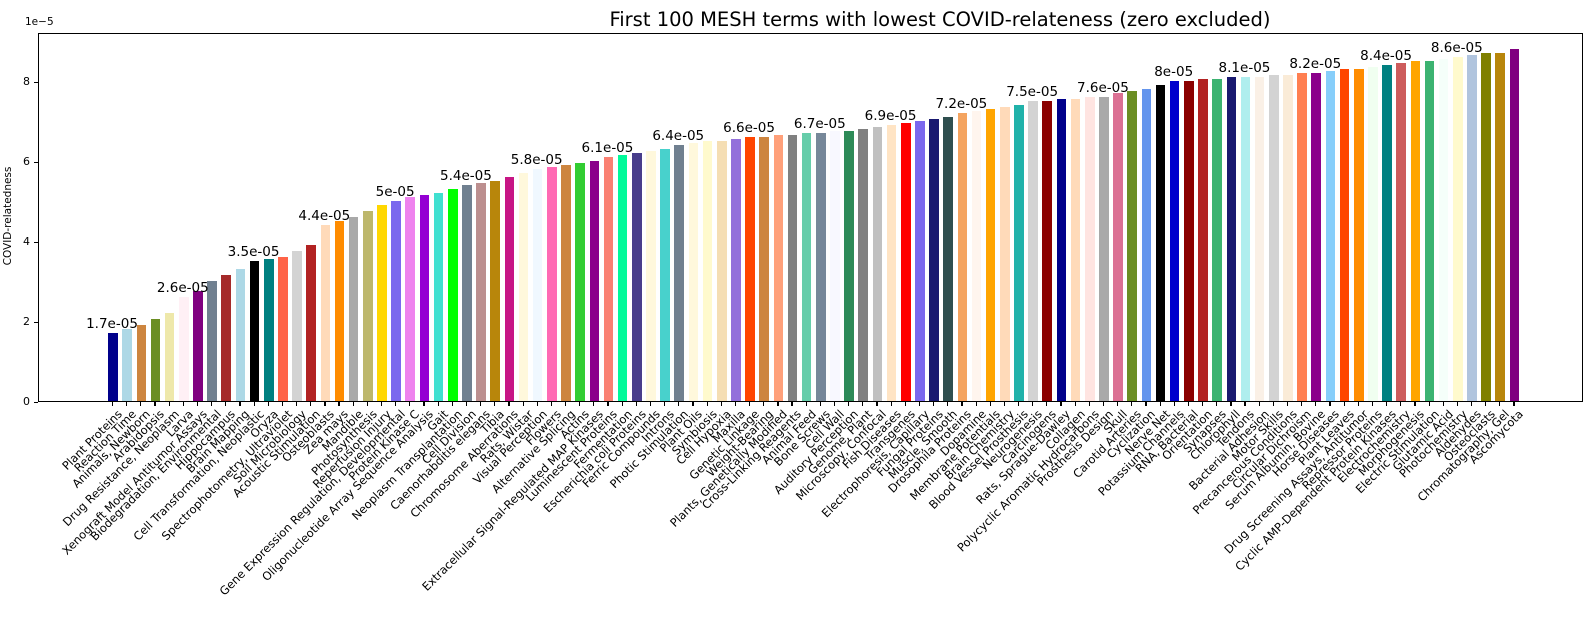  What do you see at coordinates (819, 124) in the screenshot?
I see `value-annotation: 6.7e-05` at bounding box center [819, 124].